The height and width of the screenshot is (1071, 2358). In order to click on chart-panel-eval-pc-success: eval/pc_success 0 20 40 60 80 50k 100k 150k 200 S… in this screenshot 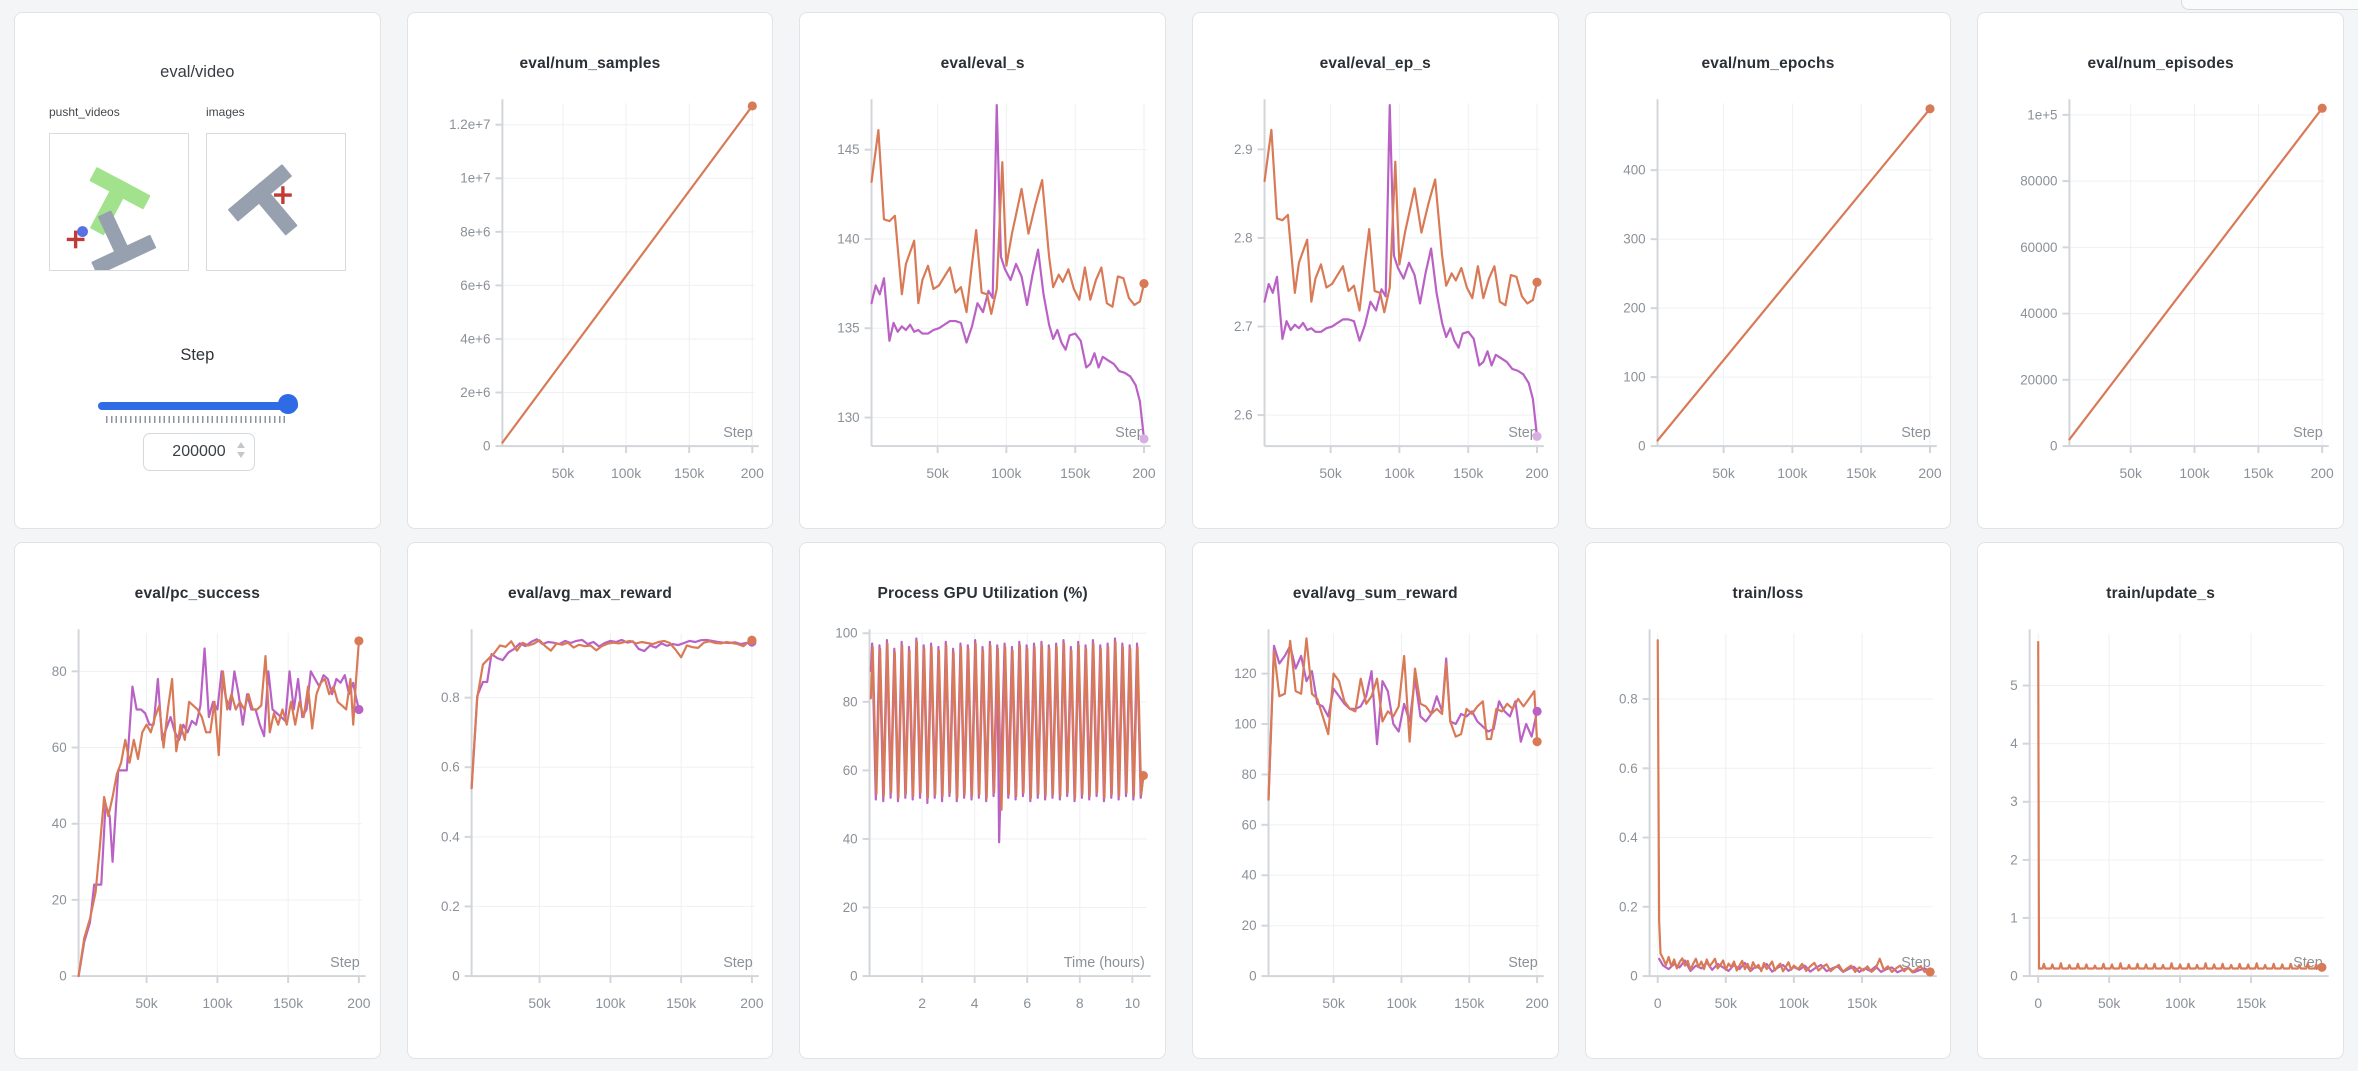, I will do `click(197, 800)`.